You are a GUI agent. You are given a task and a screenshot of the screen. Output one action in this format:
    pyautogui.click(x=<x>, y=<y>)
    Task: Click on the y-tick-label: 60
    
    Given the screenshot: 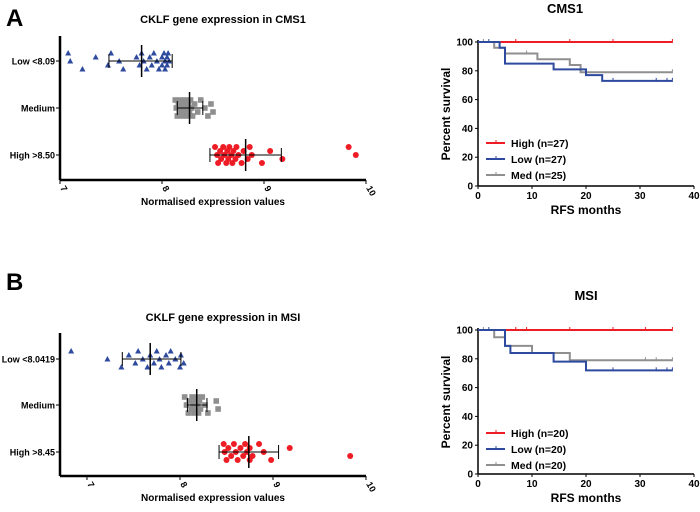 What is the action you would take?
    pyautogui.click(x=468, y=388)
    